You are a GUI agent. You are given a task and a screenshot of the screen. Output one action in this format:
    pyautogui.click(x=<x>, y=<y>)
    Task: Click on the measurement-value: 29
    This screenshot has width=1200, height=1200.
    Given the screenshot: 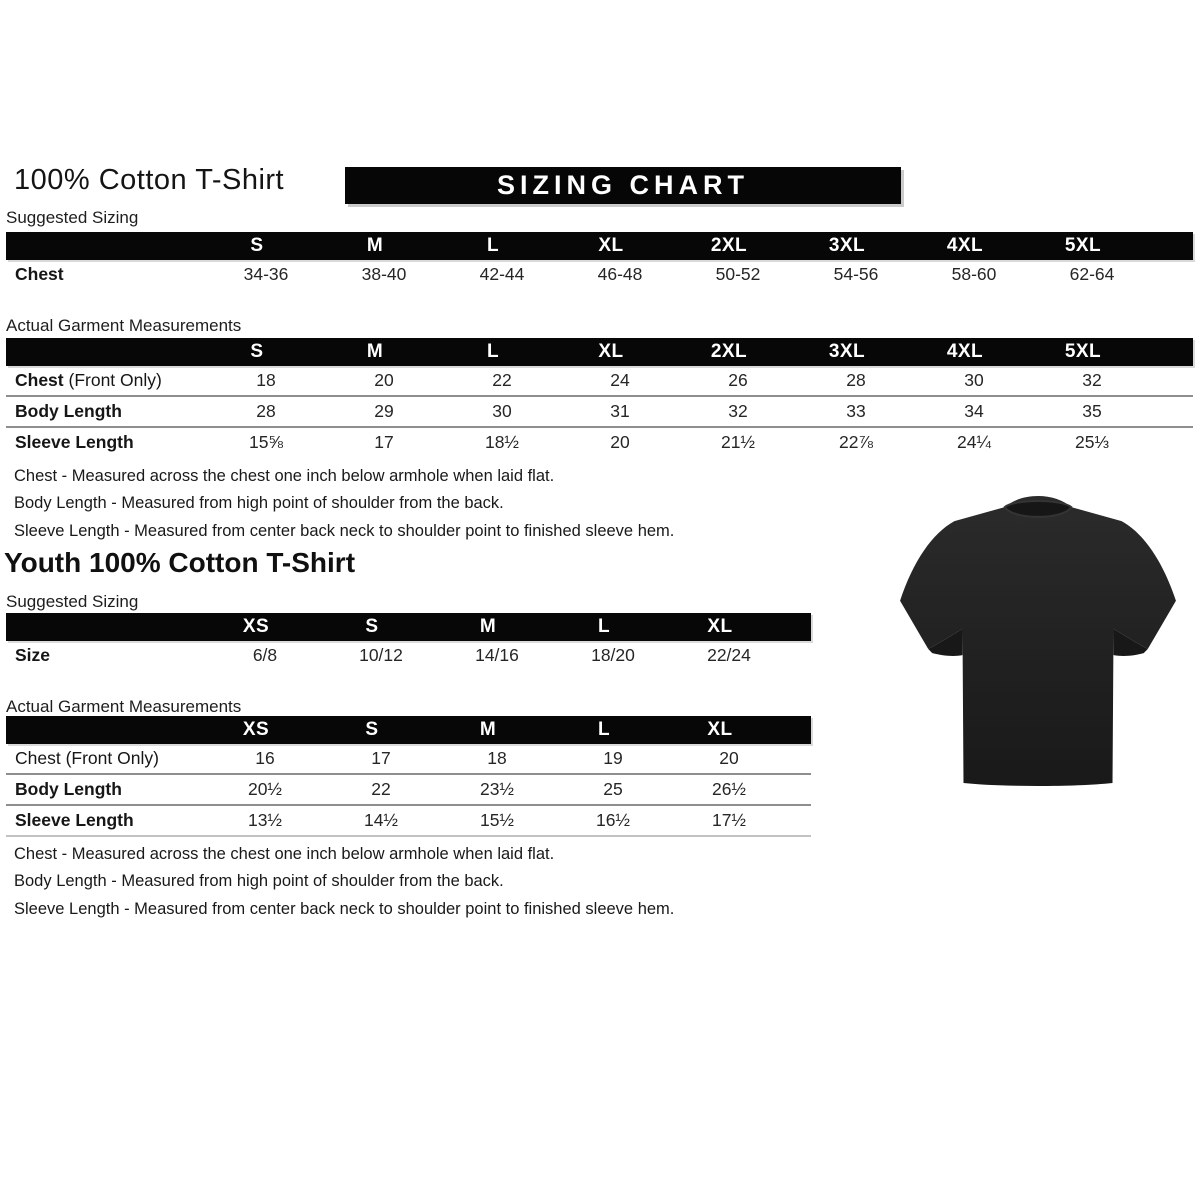 What is the action you would take?
    pyautogui.click(x=384, y=411)
    